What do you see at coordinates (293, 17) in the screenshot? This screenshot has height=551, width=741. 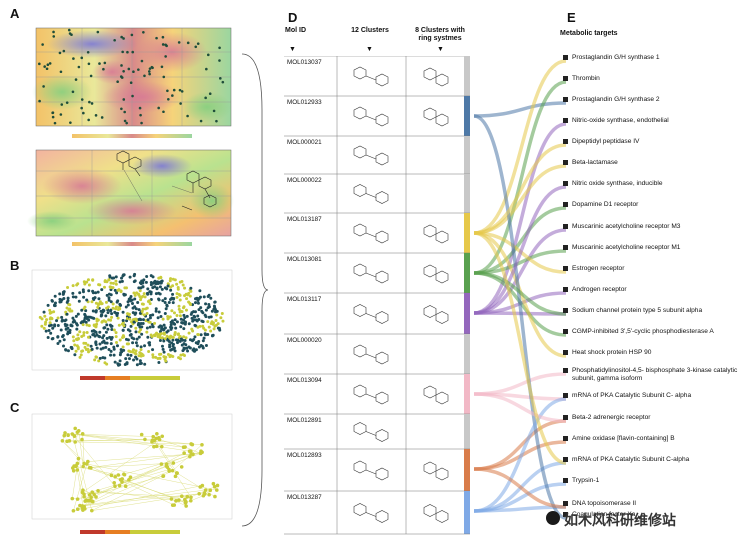 I see `panel-label-d: D` at bounding box center [293, 17].